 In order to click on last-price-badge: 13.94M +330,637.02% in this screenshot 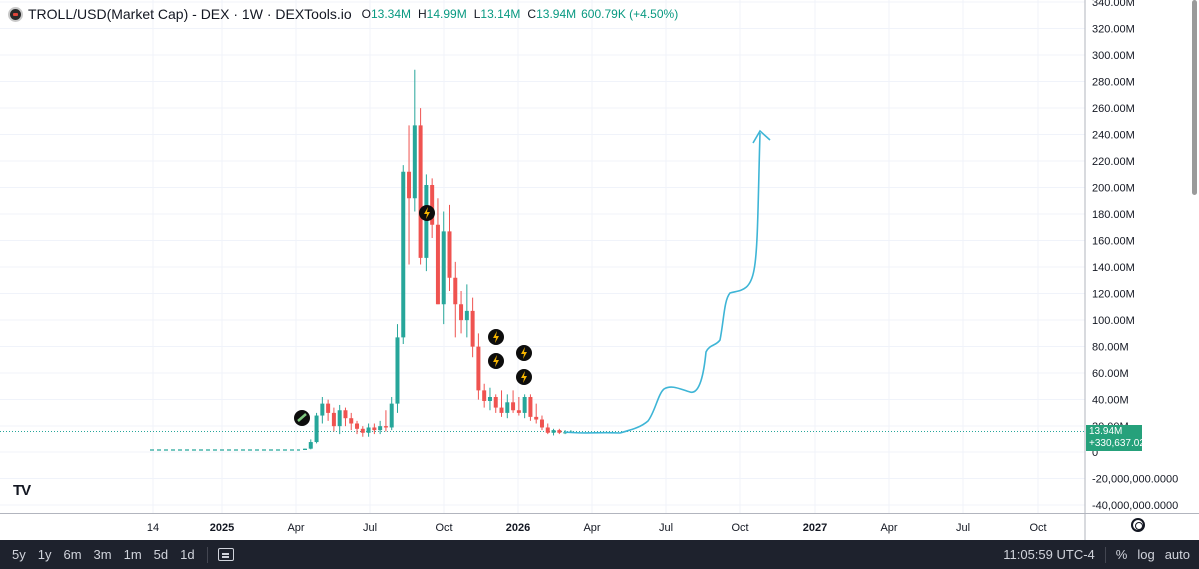, I will do `click(1120, 438)`.